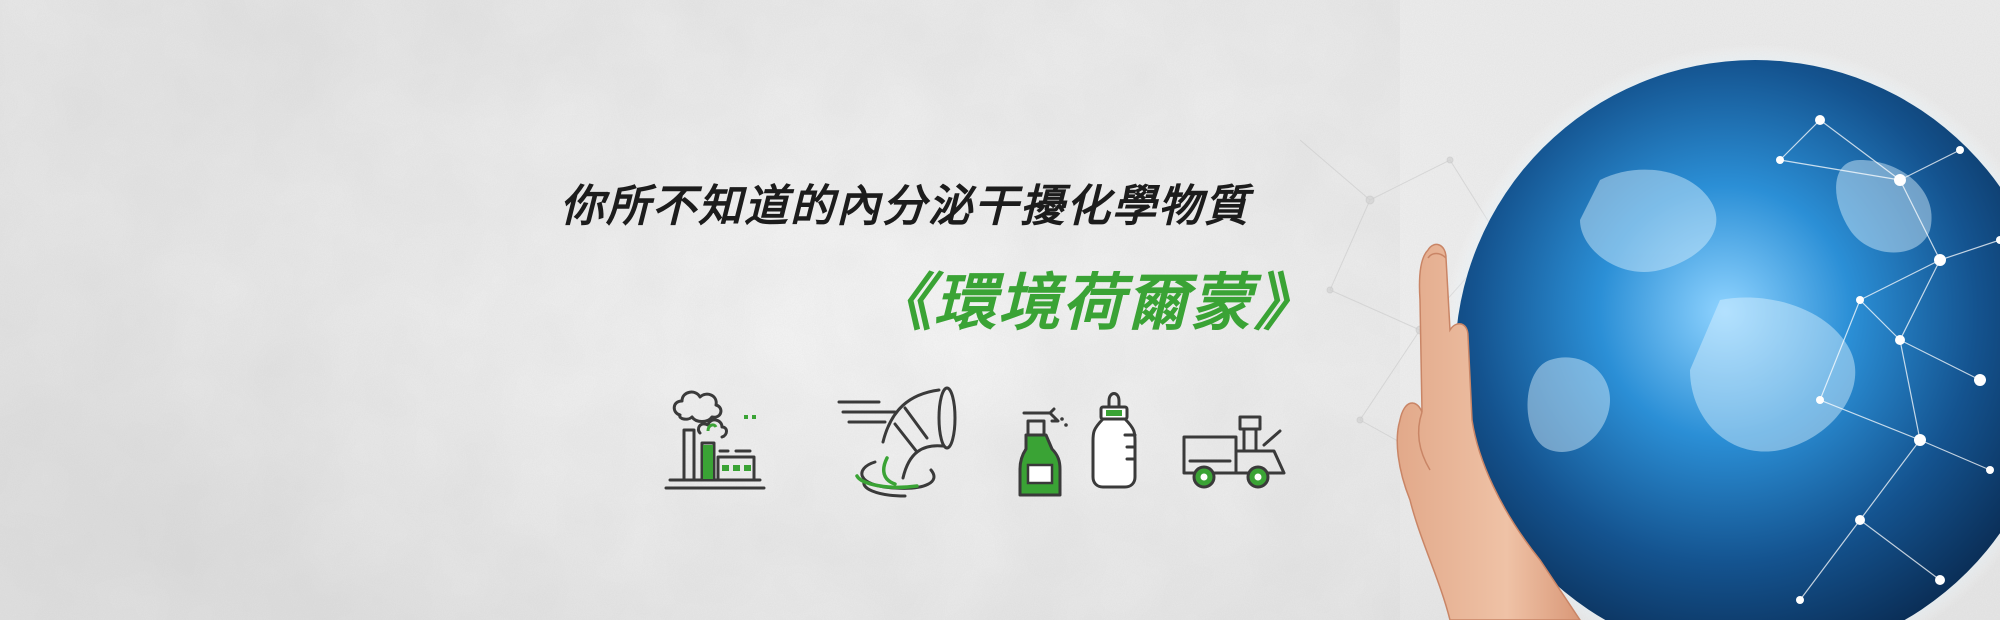 Image resolution: width=2000 pixels, height=620 pixels. I want to click on headline: 你所不知道的內分泌干擾化學物質, so click(905, 206).